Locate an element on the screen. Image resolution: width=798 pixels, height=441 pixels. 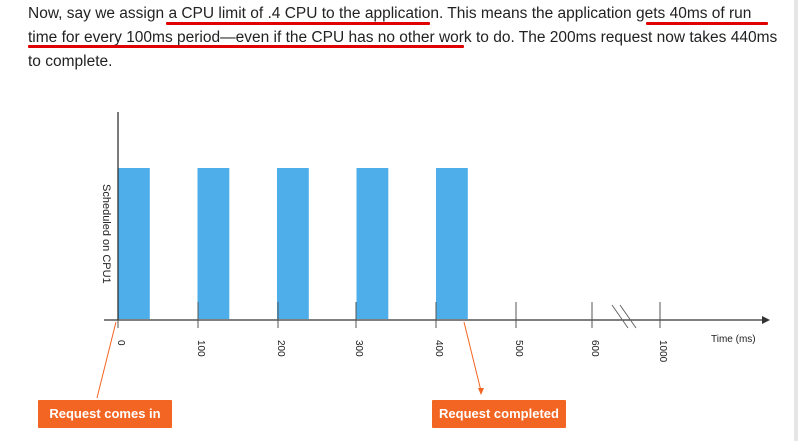
x-tick-label-200: 200 is located at coordinates (280, 348).